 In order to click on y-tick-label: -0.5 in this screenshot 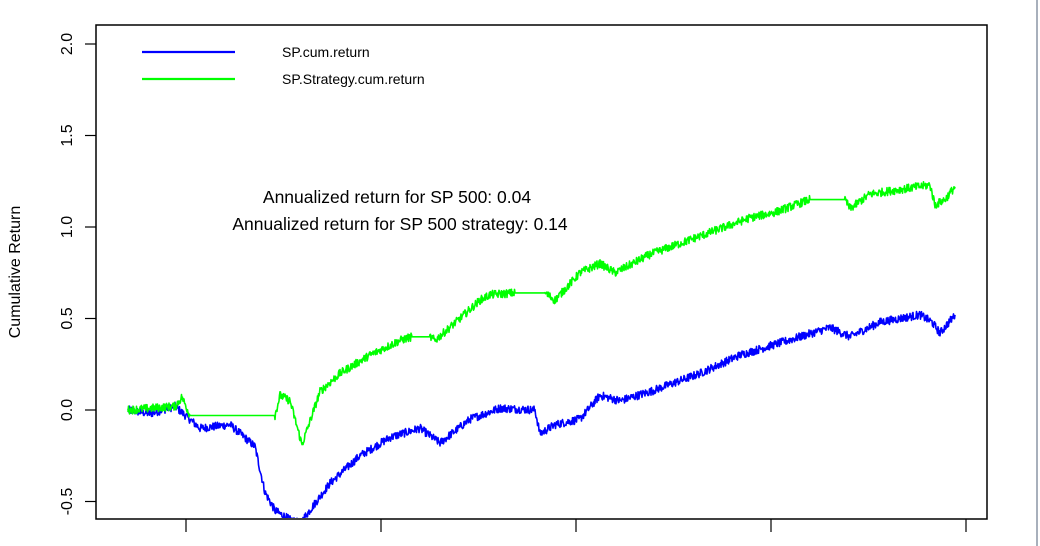, I will do `click(67, 502)`.